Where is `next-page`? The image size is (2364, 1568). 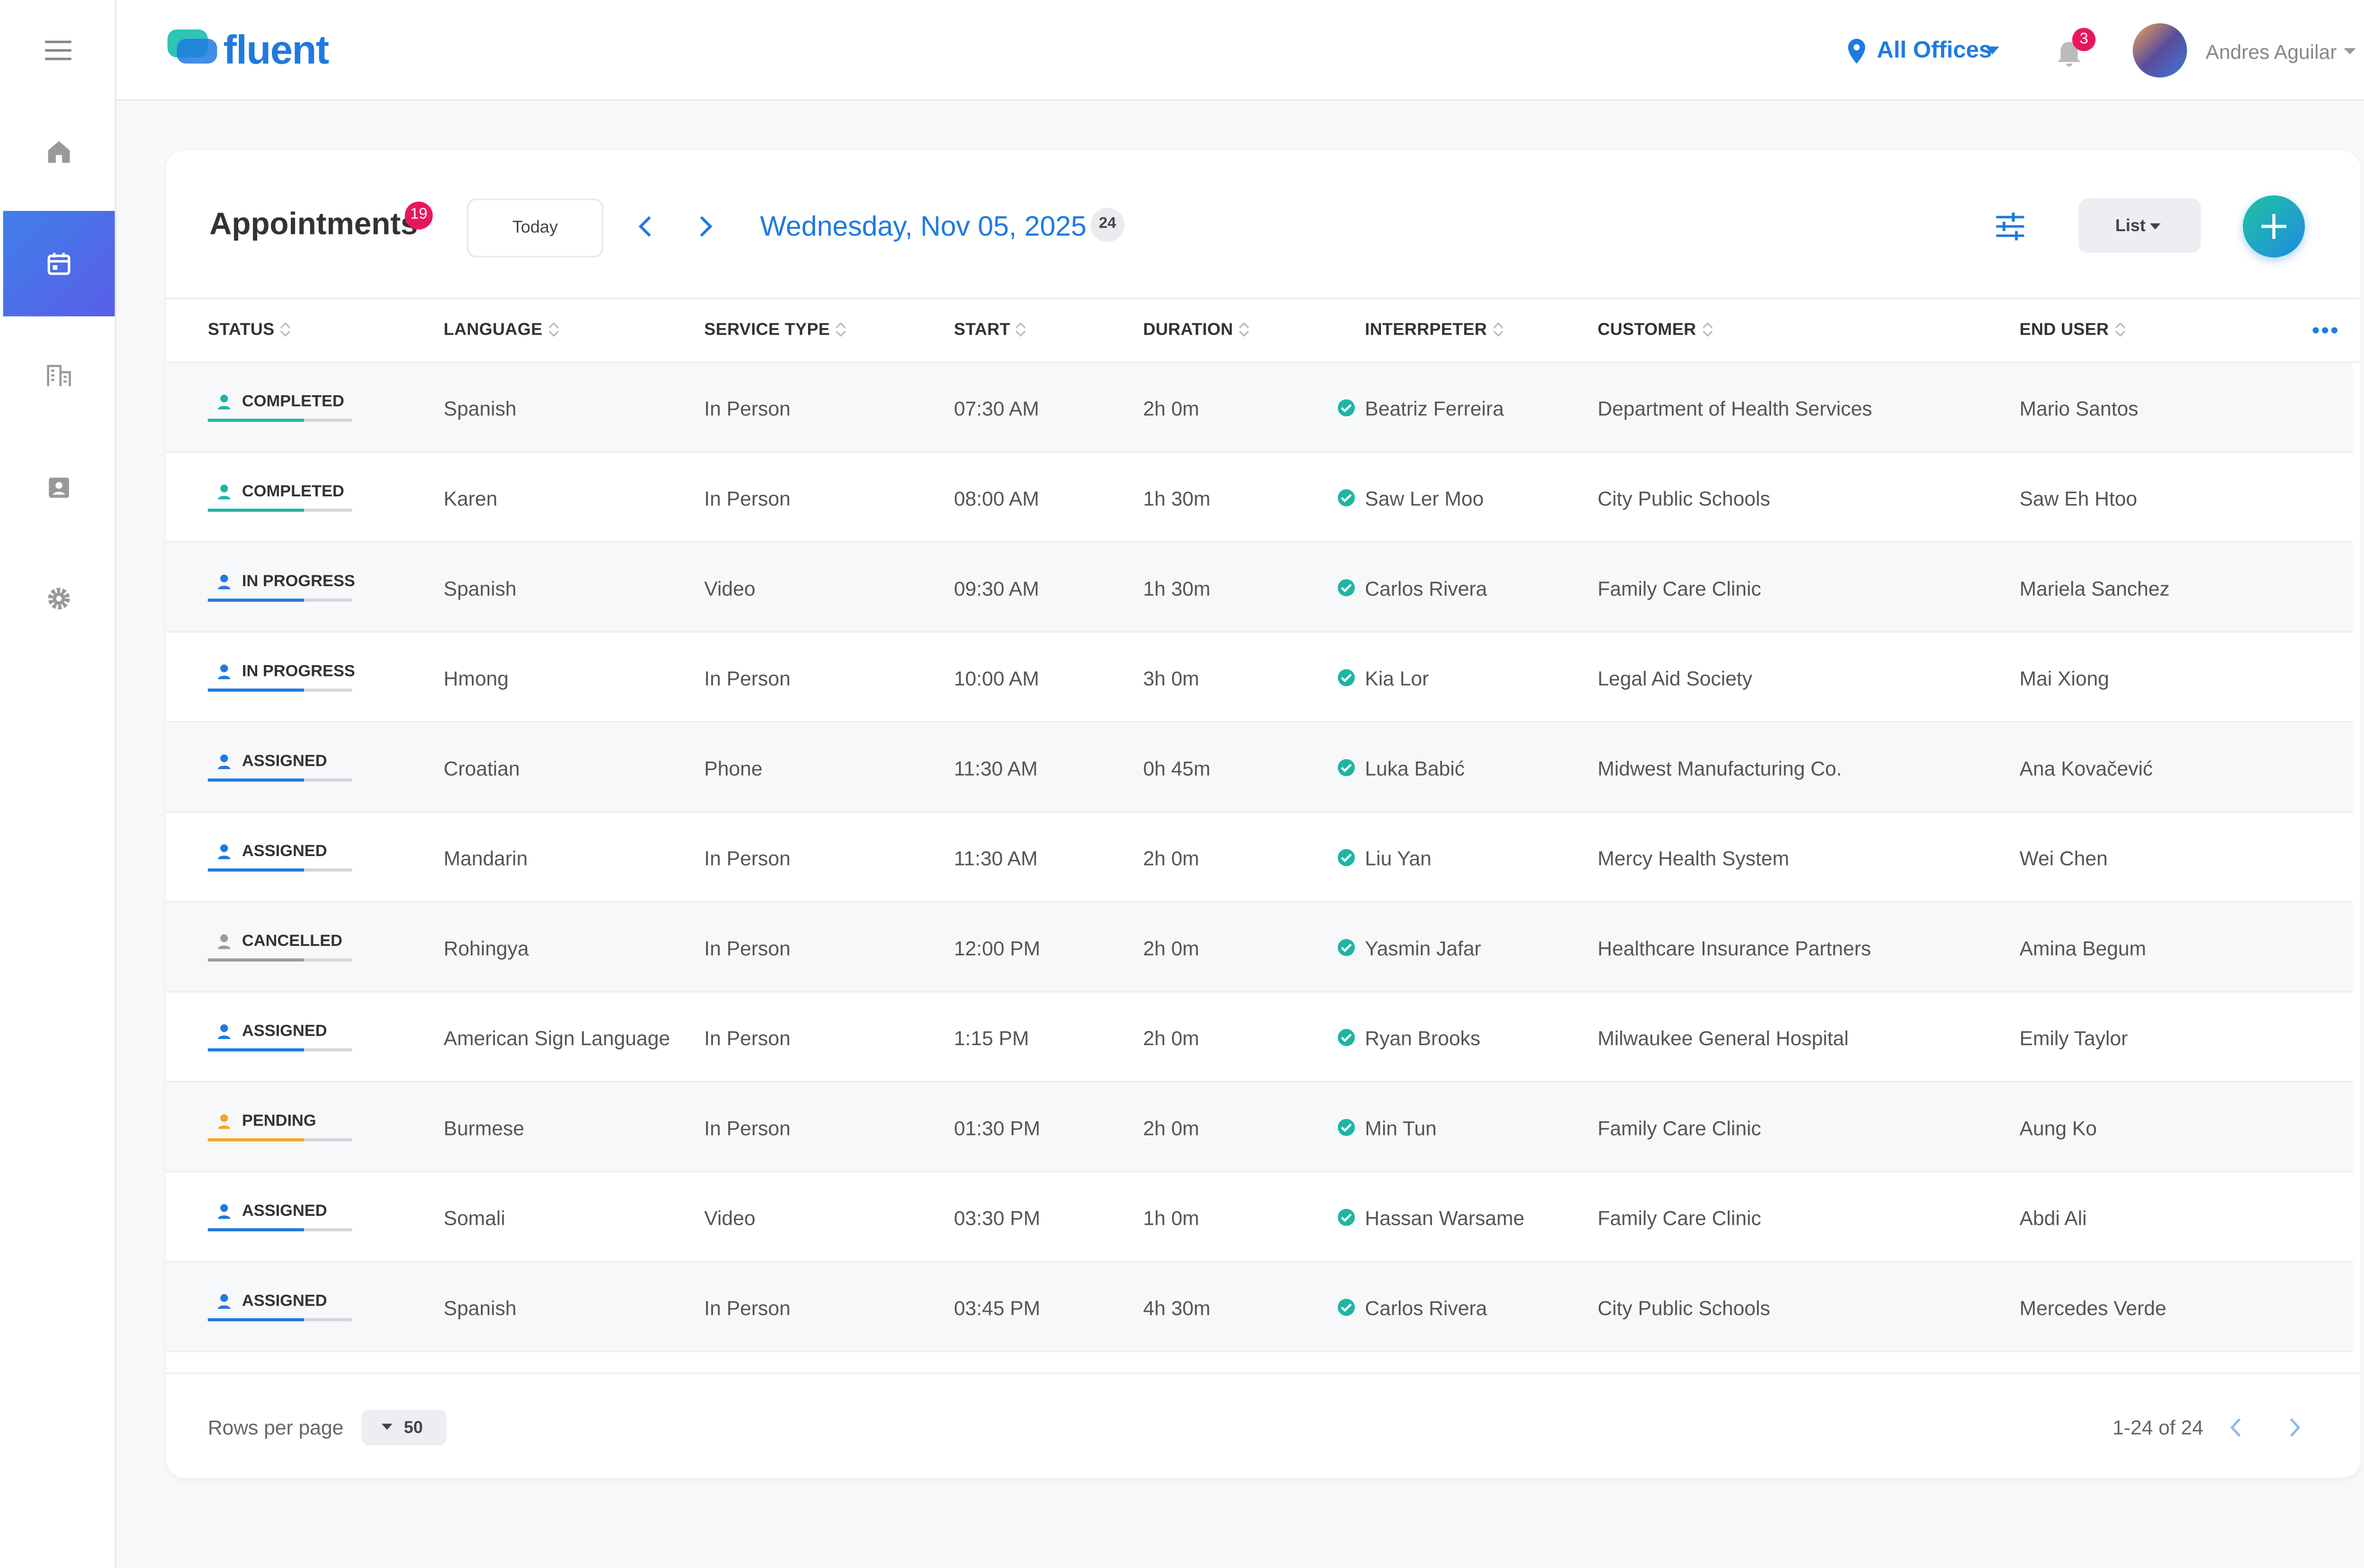 next-page is located at coordinates (2295, 1427).